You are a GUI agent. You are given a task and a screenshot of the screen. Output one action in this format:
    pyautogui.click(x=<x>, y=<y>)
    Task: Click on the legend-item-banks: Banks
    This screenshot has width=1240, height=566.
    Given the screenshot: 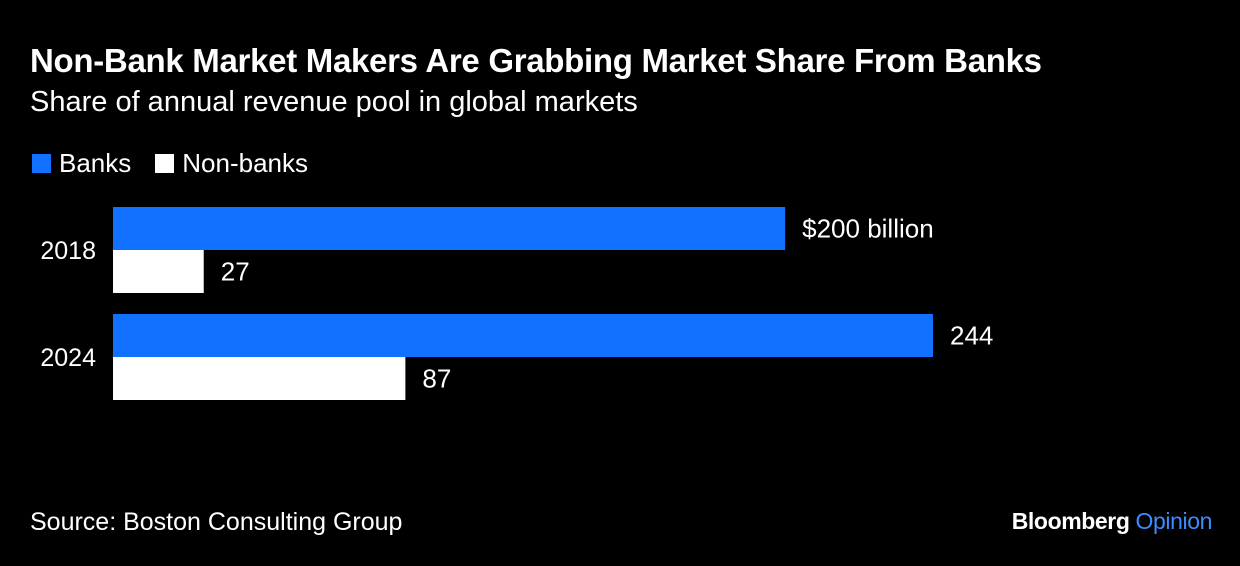 What is the action you would take?
    pyautogui.click(x=81, y=163)
    